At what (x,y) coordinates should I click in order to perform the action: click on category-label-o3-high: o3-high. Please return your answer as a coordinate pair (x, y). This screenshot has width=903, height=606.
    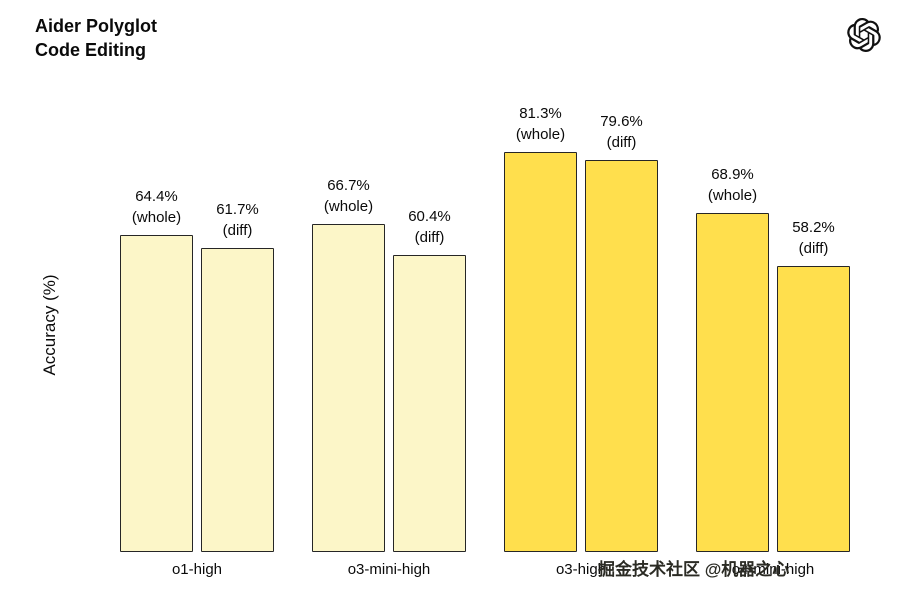
    Looking at the image, I should click on (581, 569).